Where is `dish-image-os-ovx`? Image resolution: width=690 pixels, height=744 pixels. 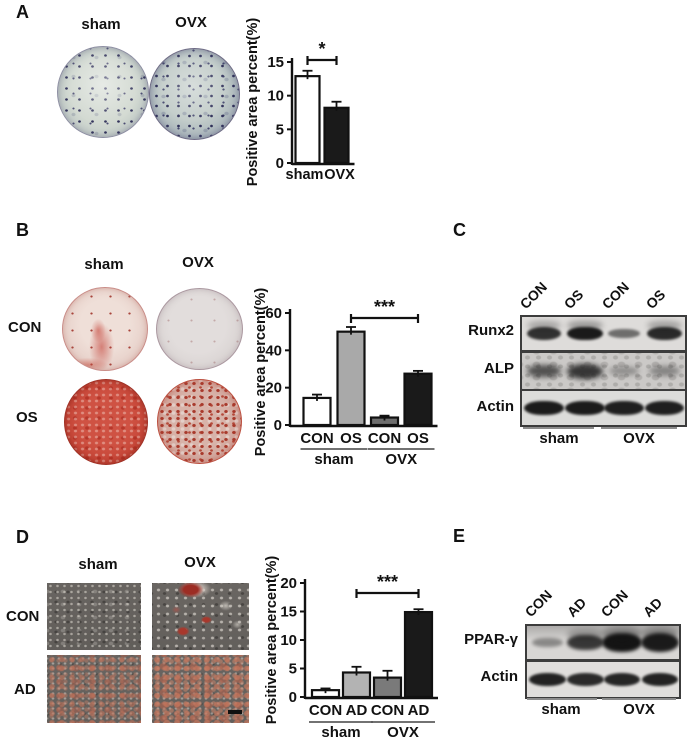 dish-image-os-ovx is located at coordinates (199, 421).